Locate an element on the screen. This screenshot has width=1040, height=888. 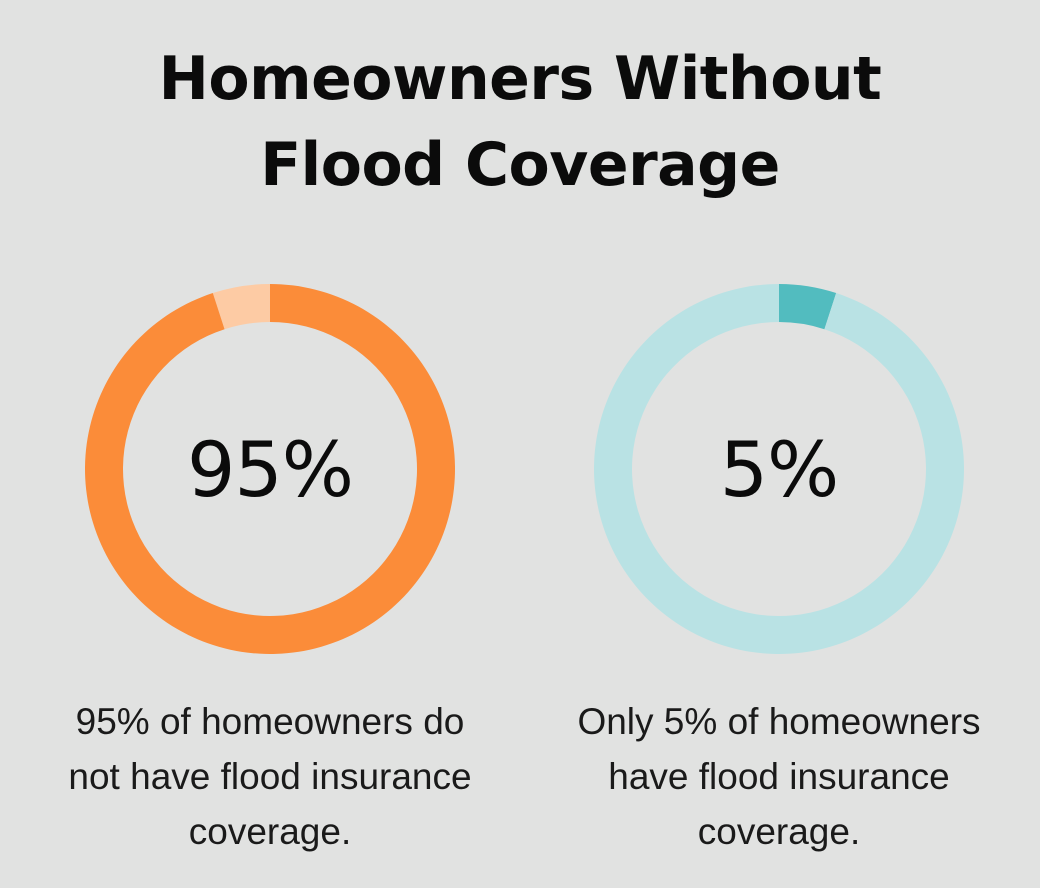
donut-center-value-insured: 5% is located at coordinates (779, 469).